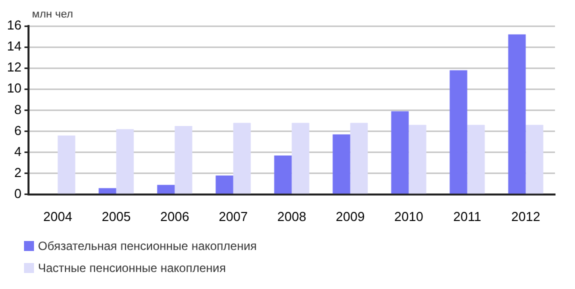 The image size is (575, 289). Describe the element at coordinates (116, 216) in the screenshot. I see `x-tick-label: 2005` at that location.